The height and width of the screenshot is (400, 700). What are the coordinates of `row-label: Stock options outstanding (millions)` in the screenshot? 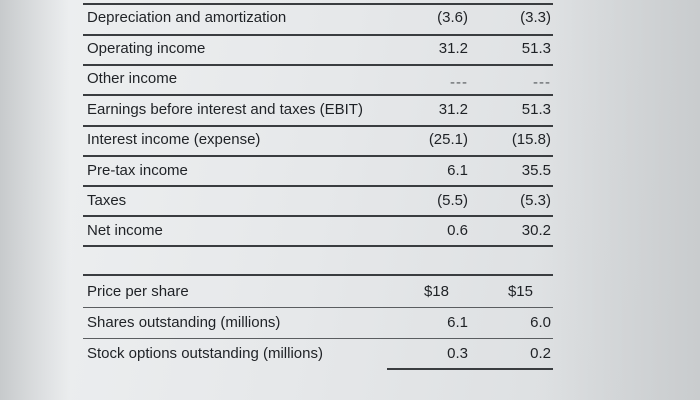 It's located at (205, 353).